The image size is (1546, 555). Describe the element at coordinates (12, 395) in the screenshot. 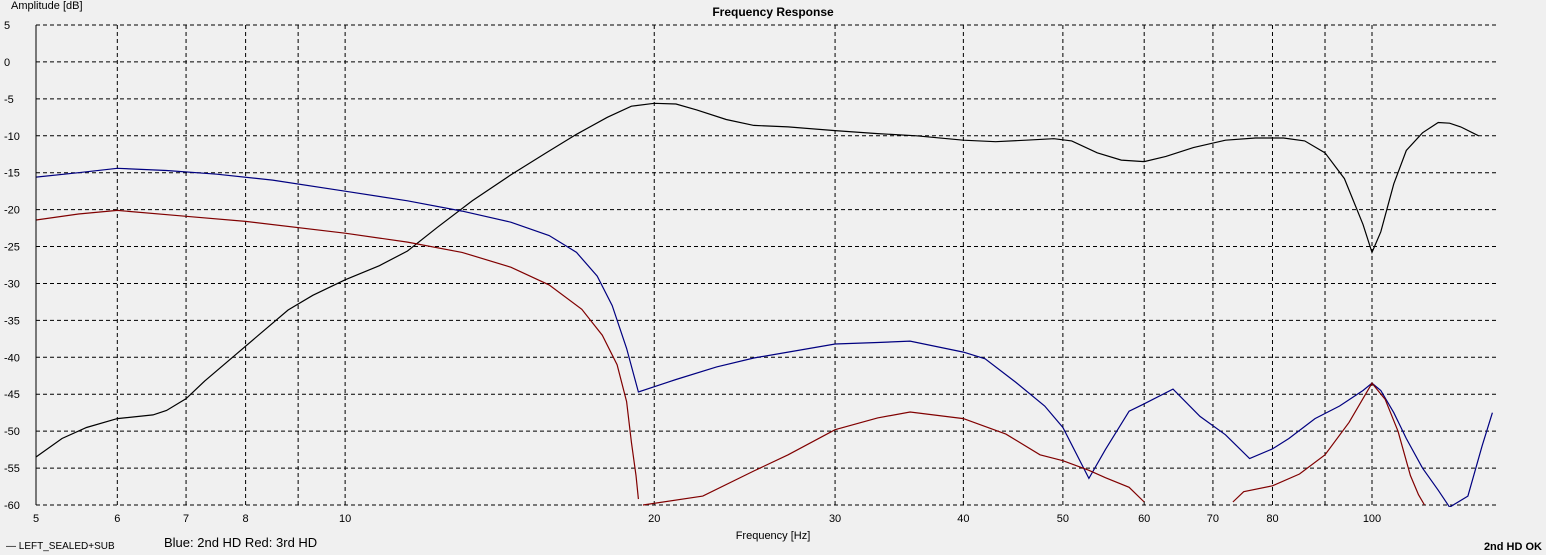

I see `y-tick-label: -45` at that location.